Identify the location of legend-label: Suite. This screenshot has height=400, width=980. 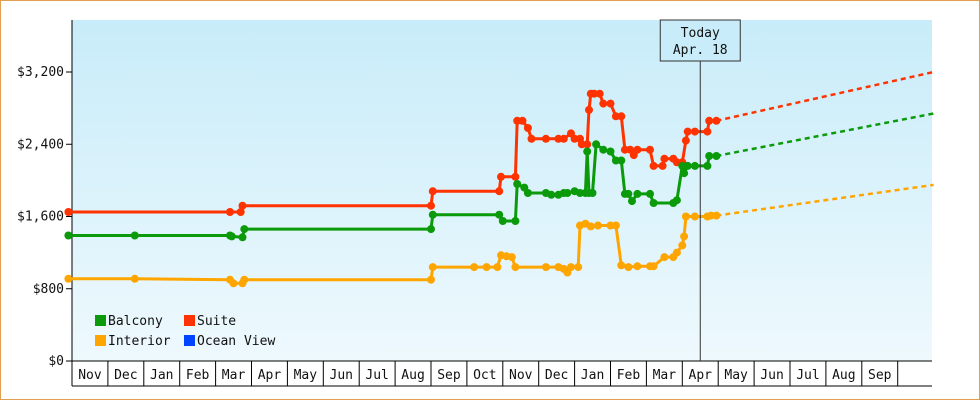
(216, 321).